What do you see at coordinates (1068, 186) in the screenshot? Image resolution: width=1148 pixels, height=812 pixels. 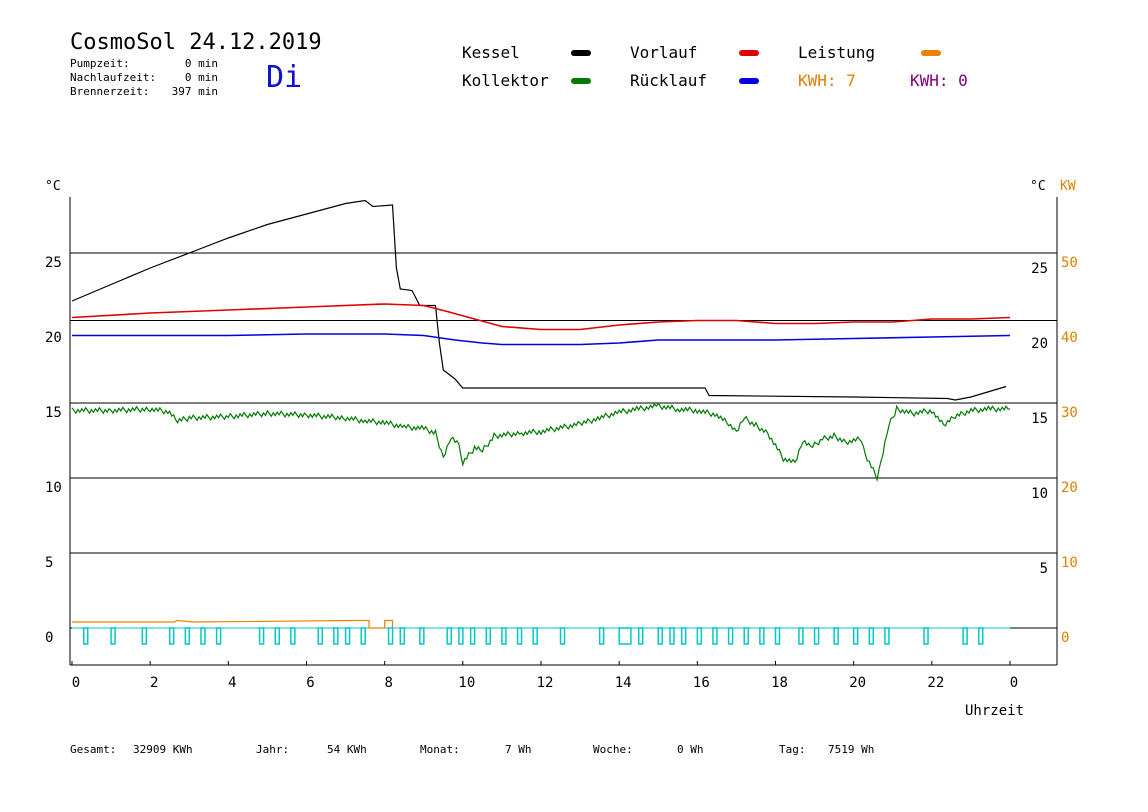 I see `power-axis-unit: KW` at bounding box center [1068, 186].